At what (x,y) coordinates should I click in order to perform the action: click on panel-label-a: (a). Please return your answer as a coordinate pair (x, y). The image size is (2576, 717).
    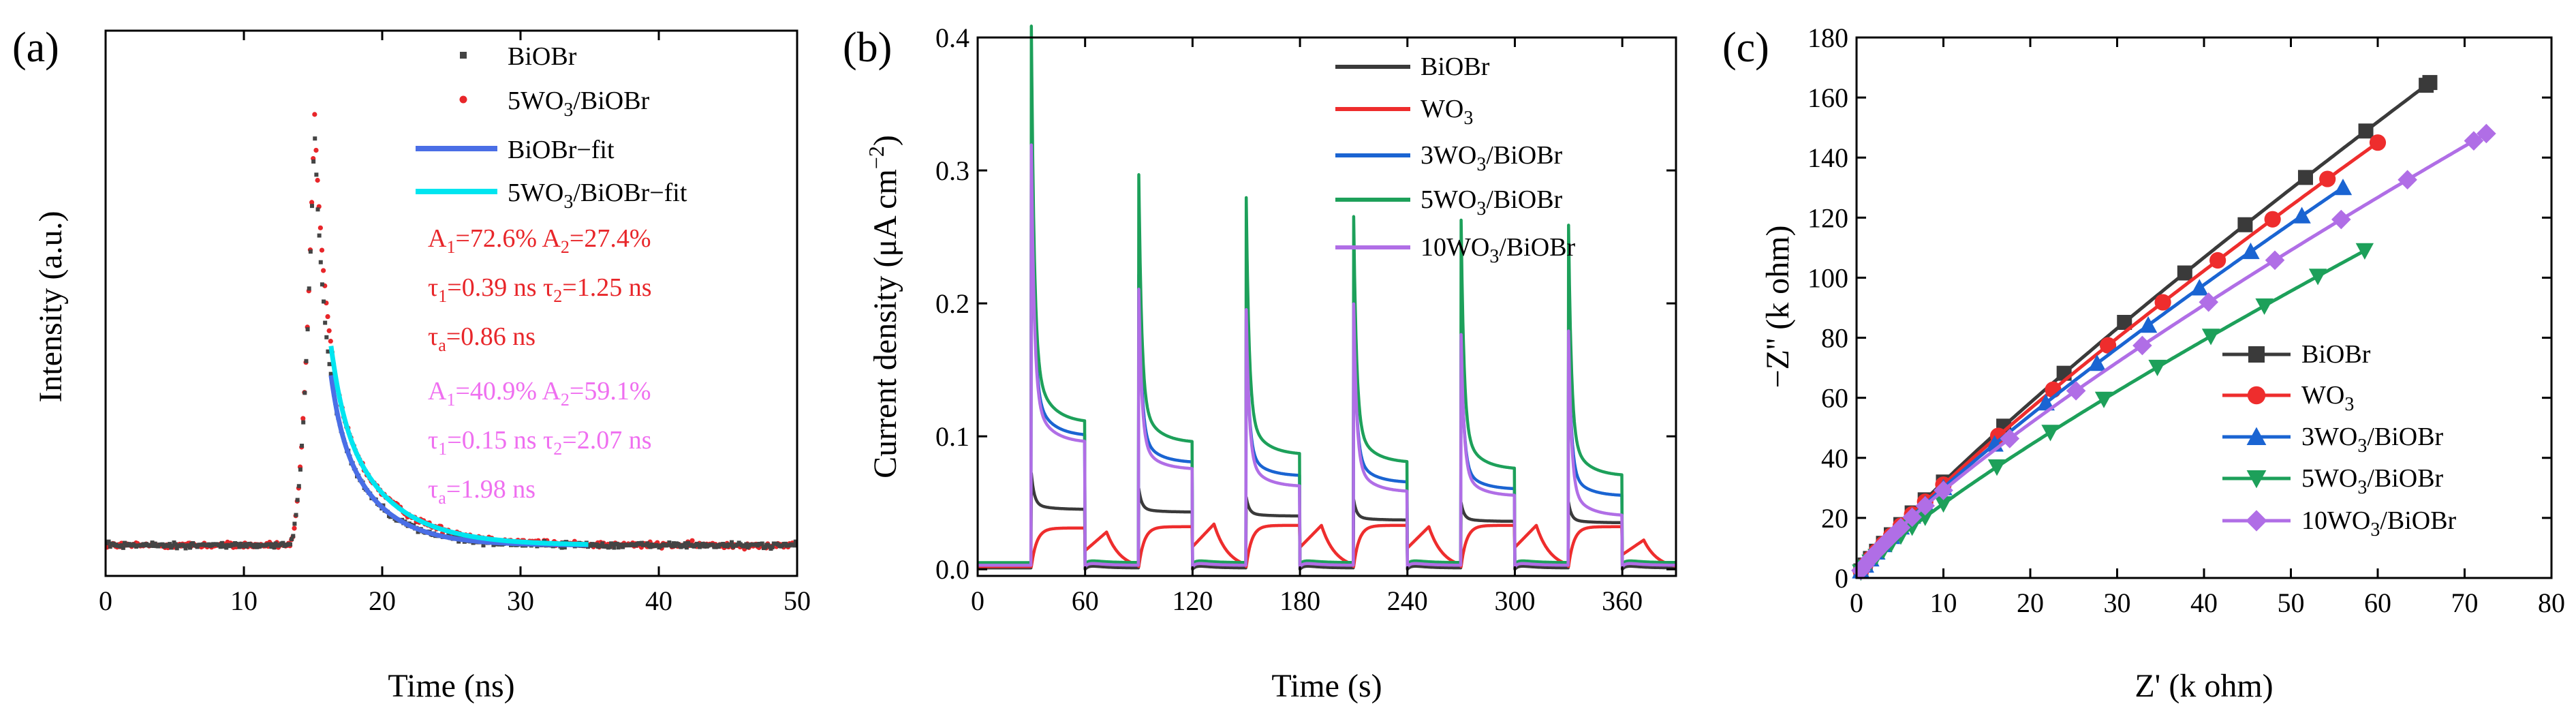
    Looking at the image, I should click on (35, 48).